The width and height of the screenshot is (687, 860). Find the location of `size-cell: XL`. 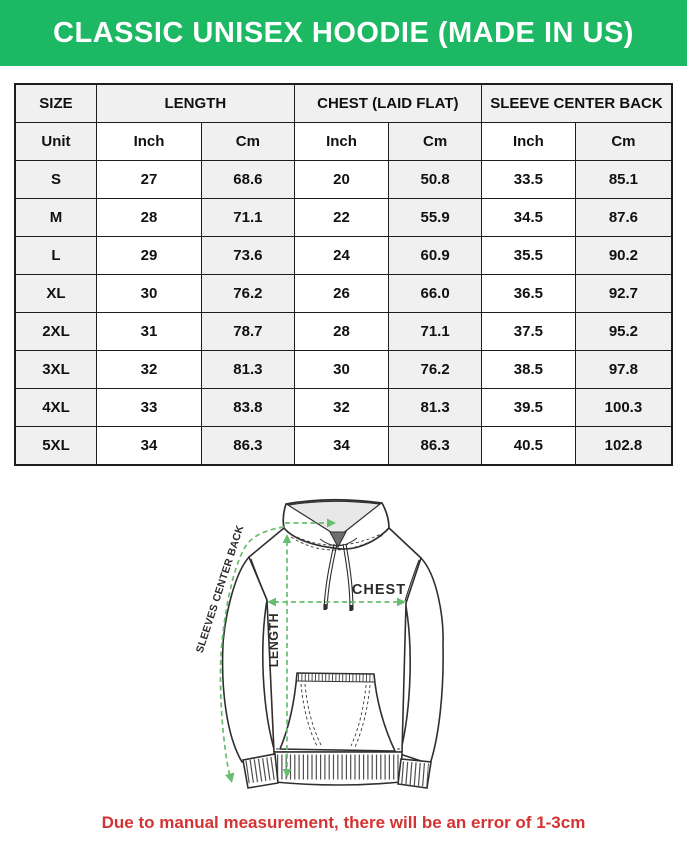

size-cell: XL is located at coordinates (55, 293).